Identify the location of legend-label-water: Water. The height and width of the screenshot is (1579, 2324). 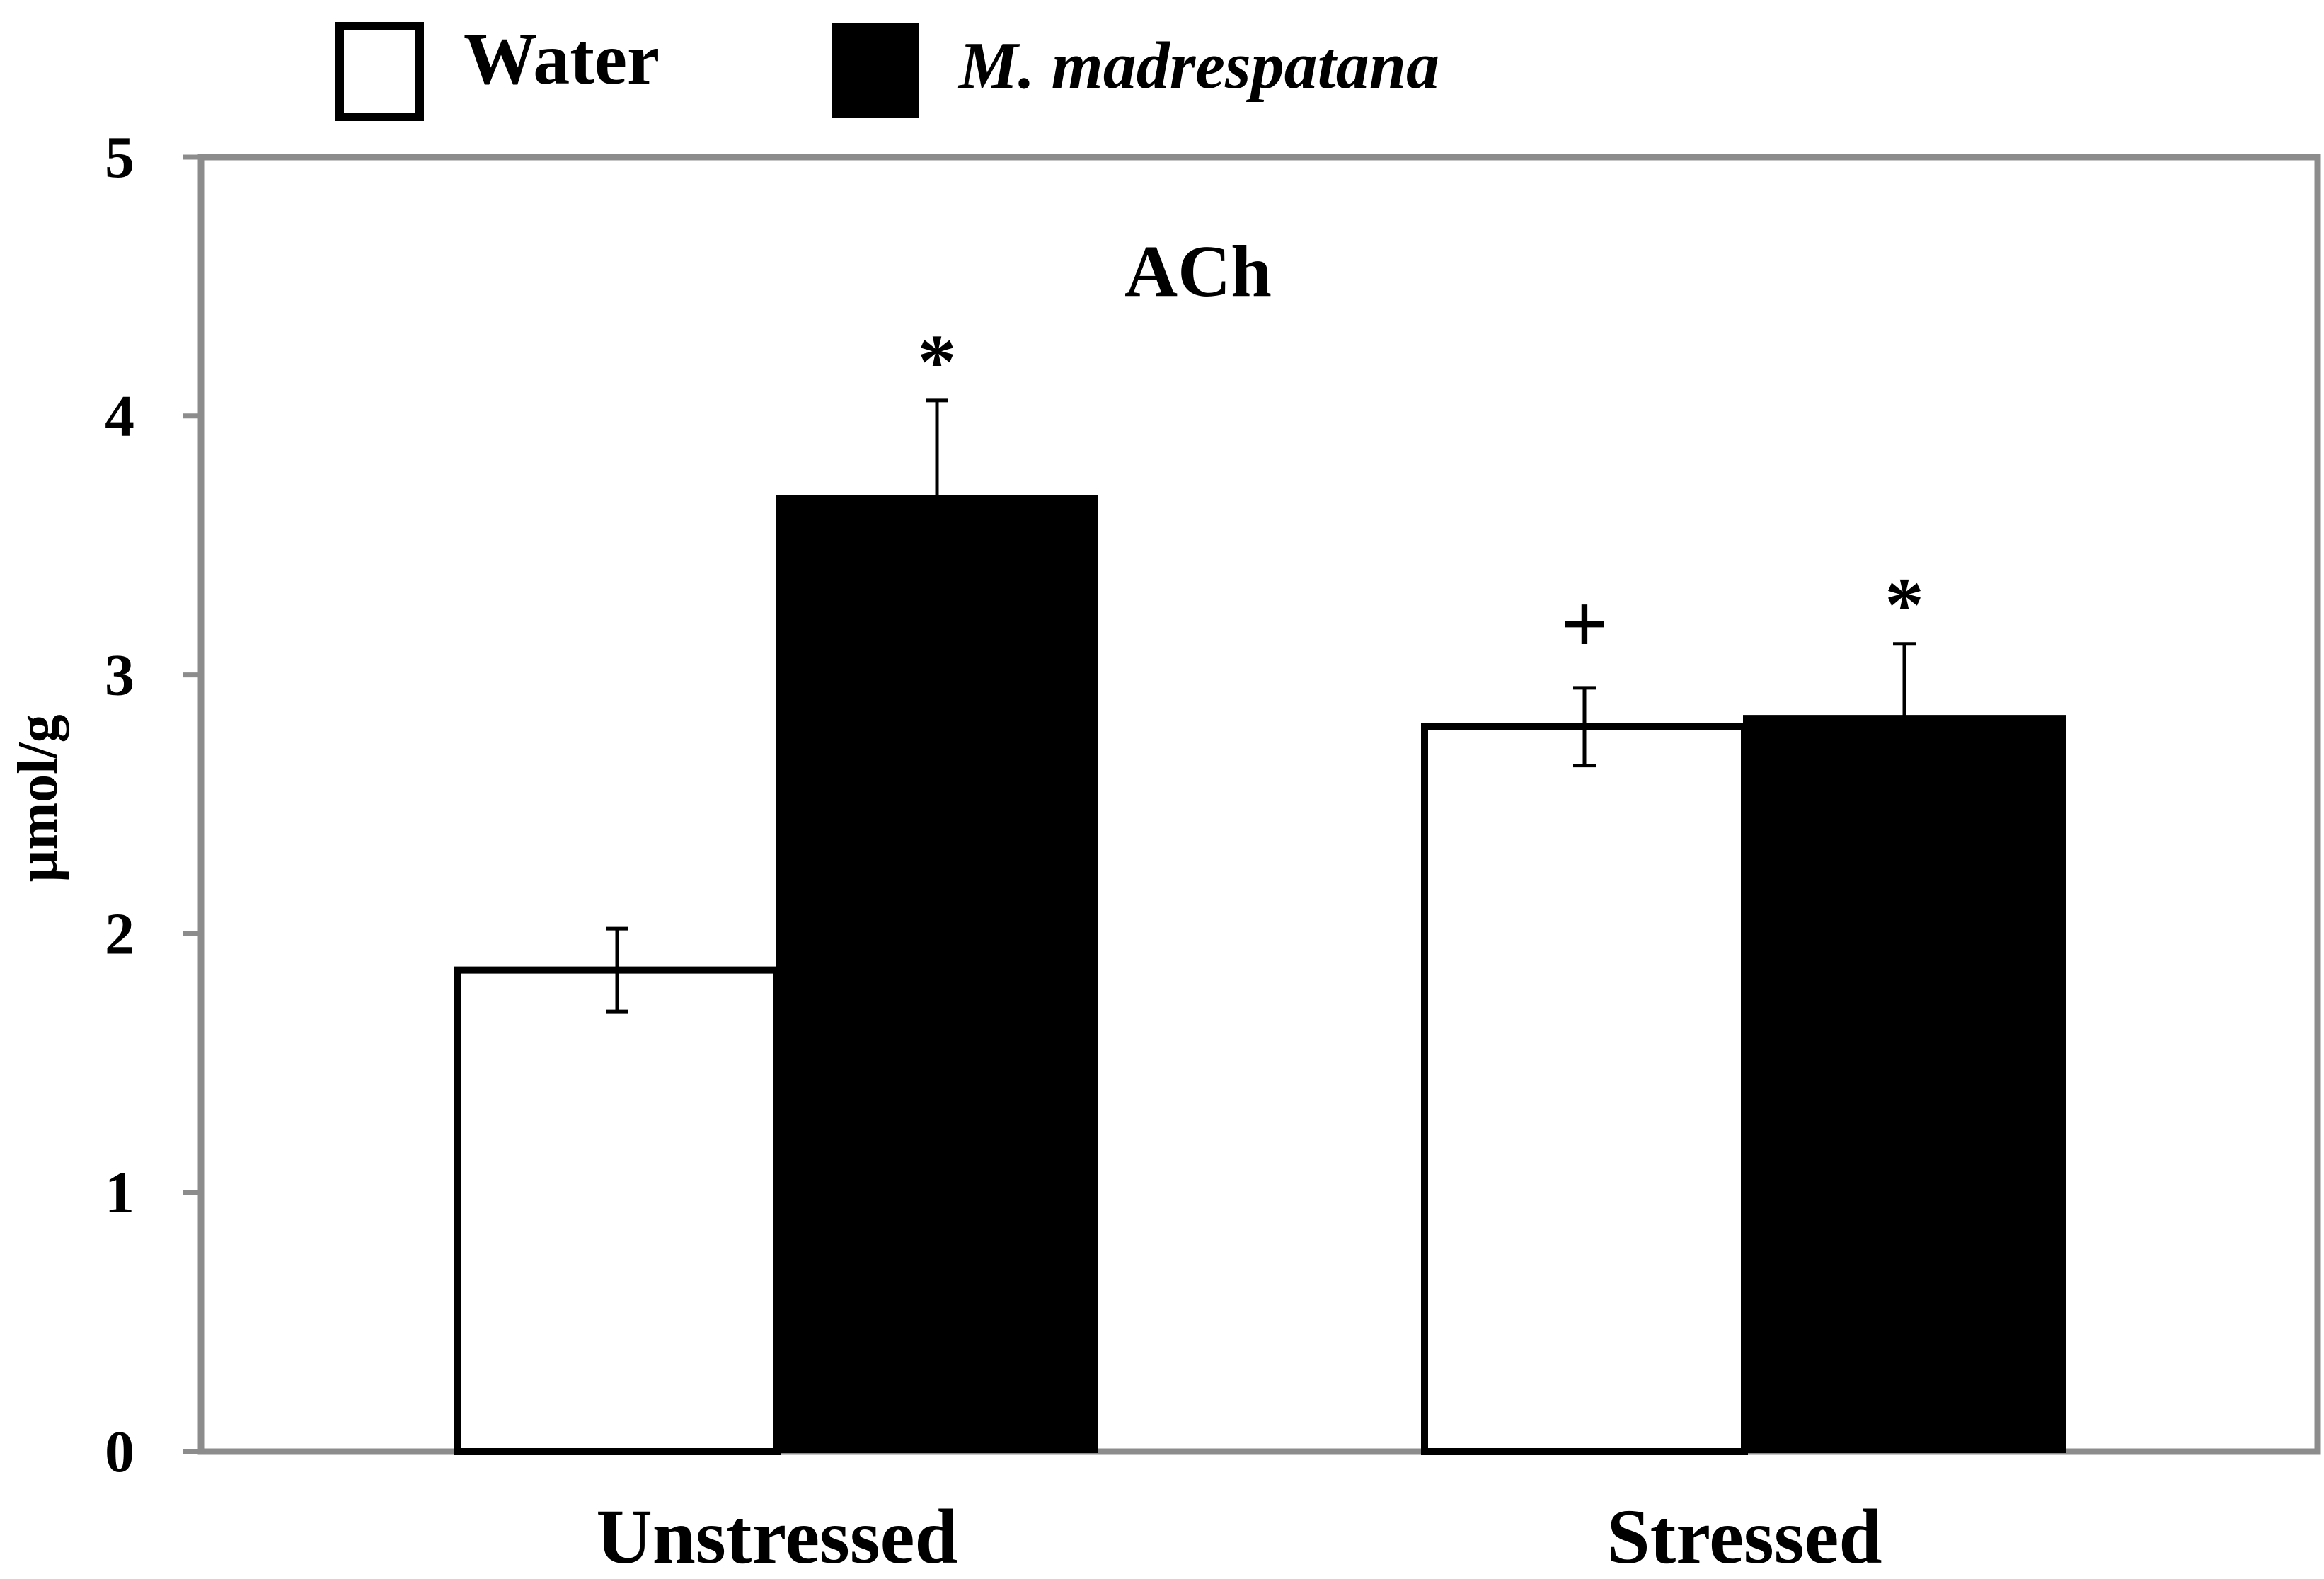
(562, 59).